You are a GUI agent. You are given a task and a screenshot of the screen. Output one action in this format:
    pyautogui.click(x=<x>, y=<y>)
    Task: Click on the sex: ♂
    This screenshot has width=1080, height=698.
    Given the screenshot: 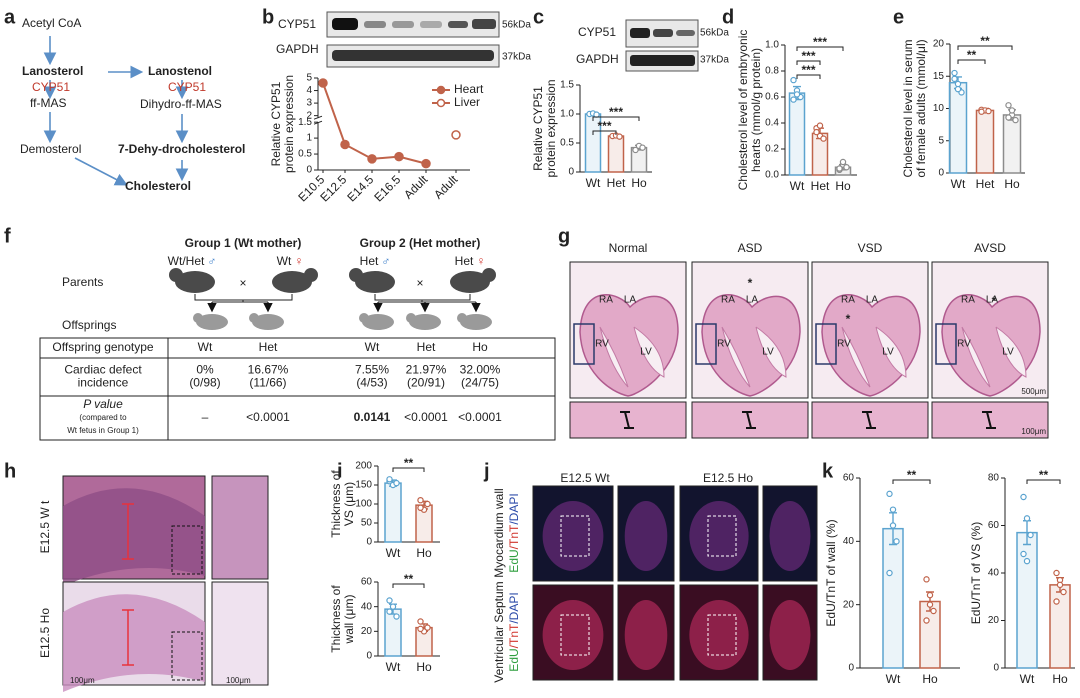 What is the action you would take?
    pyautogui.click(x=211, y=261)
    